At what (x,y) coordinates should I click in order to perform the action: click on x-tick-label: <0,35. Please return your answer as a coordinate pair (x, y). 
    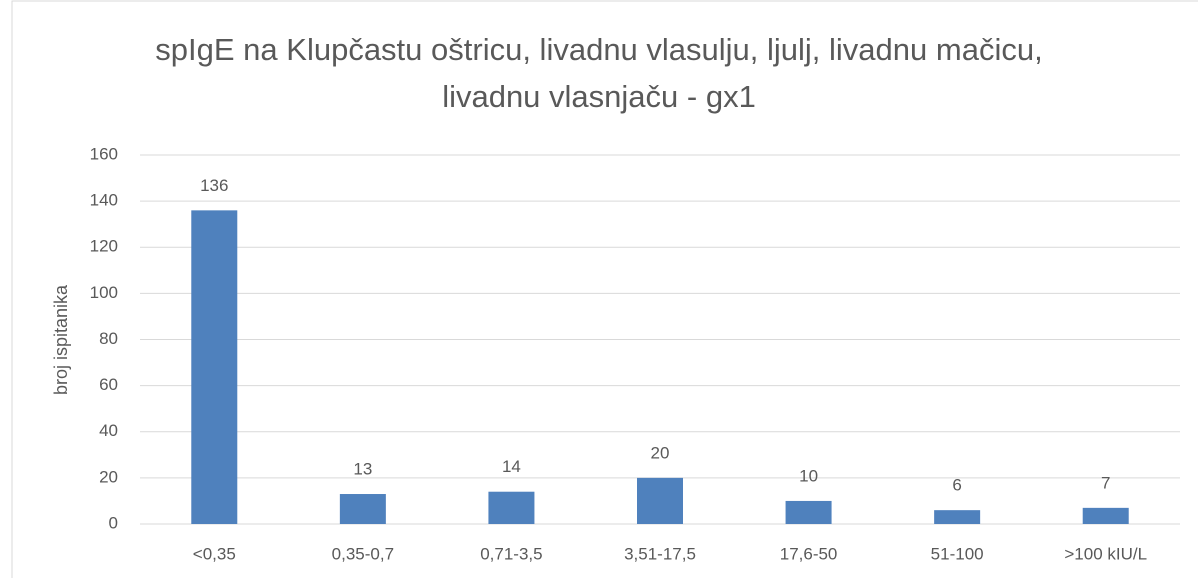
    Looking at the image, I should click on (214, 553).